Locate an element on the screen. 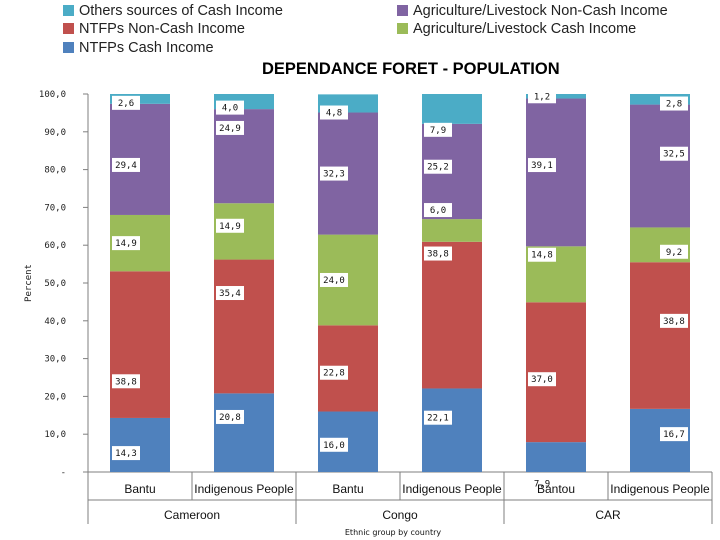  group-label: Congo is located at coordinates (400, 515).